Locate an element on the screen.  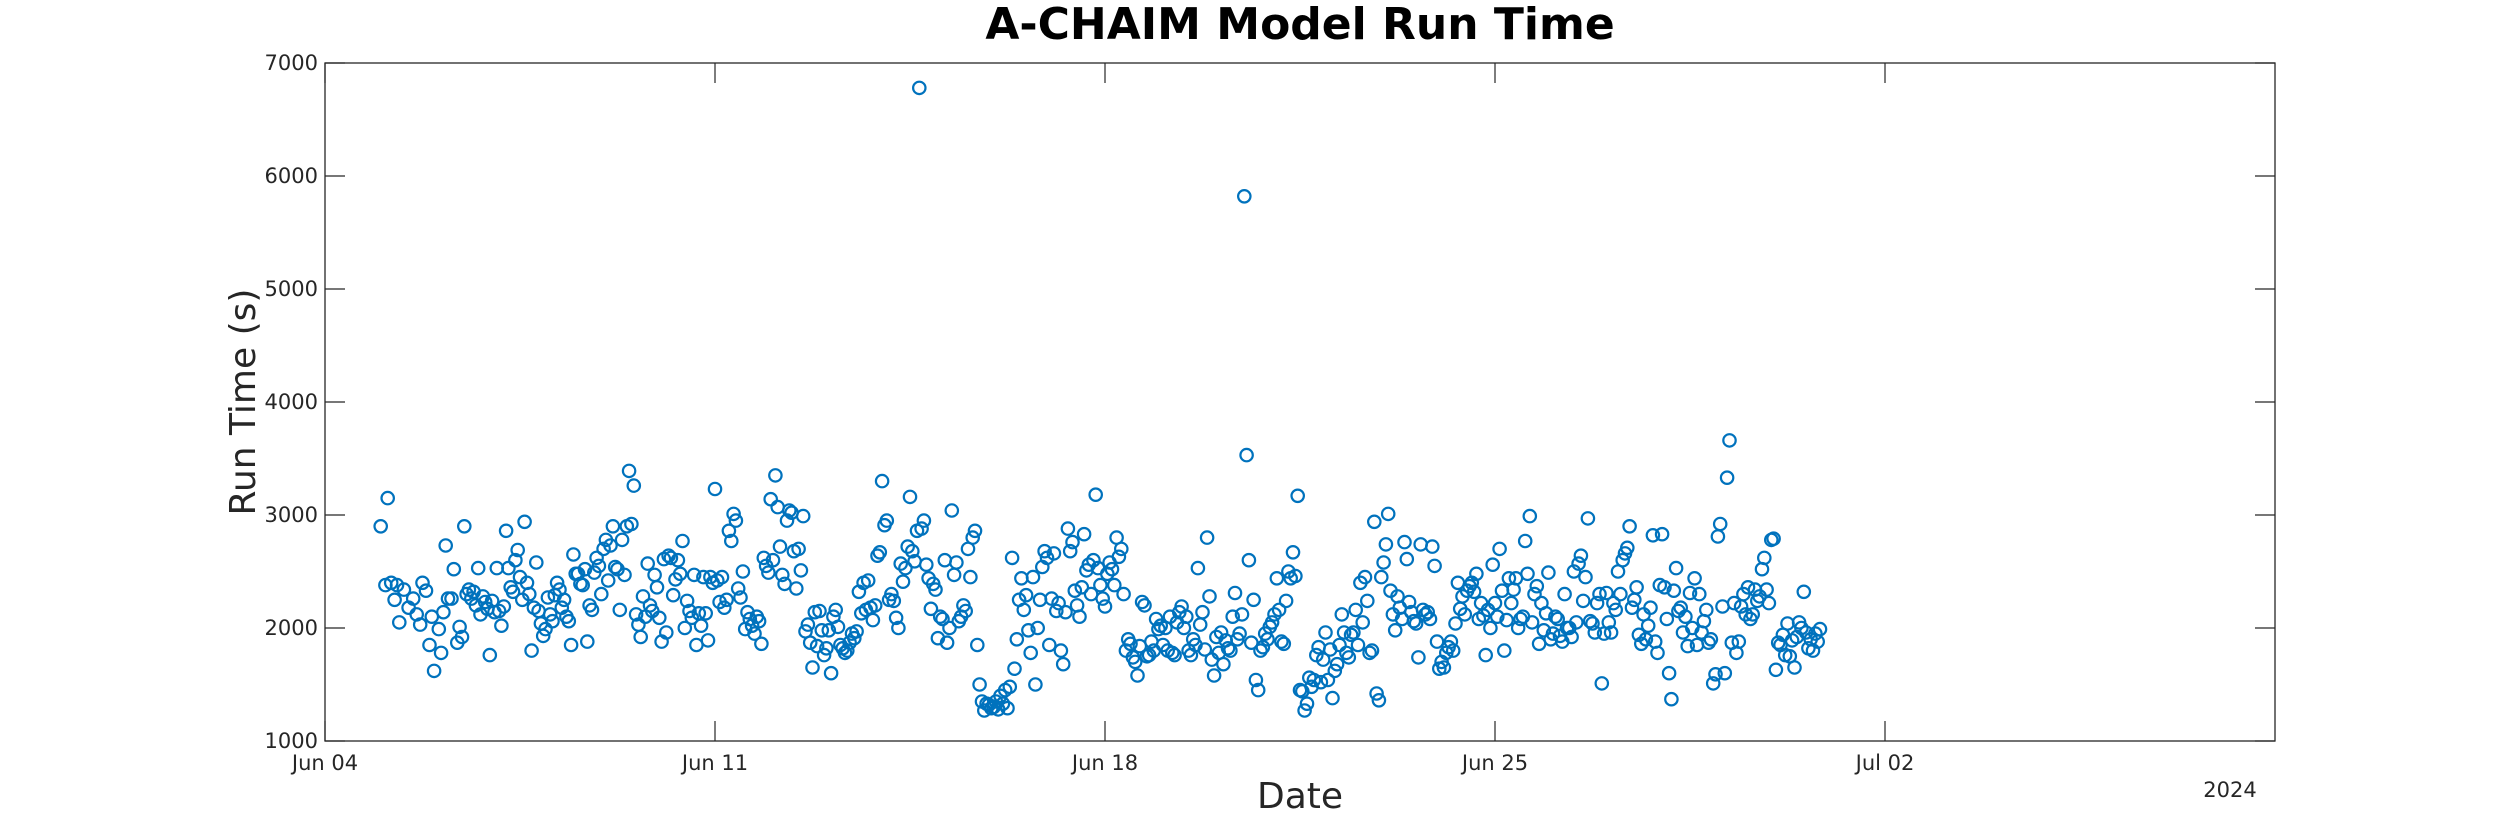
y-tick-label: 5000 is located at coordinates (291, 289).